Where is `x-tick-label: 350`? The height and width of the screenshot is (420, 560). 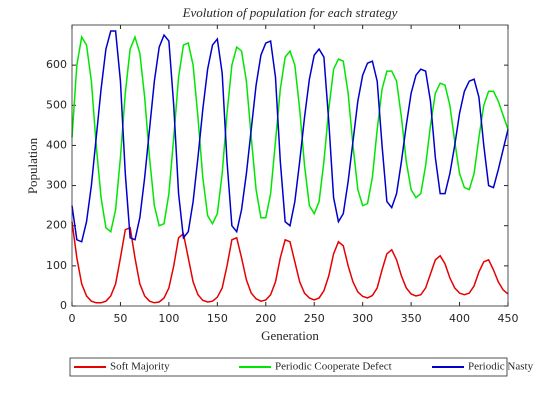 x-tick-label: 350 is located at coordinates (411, 318).